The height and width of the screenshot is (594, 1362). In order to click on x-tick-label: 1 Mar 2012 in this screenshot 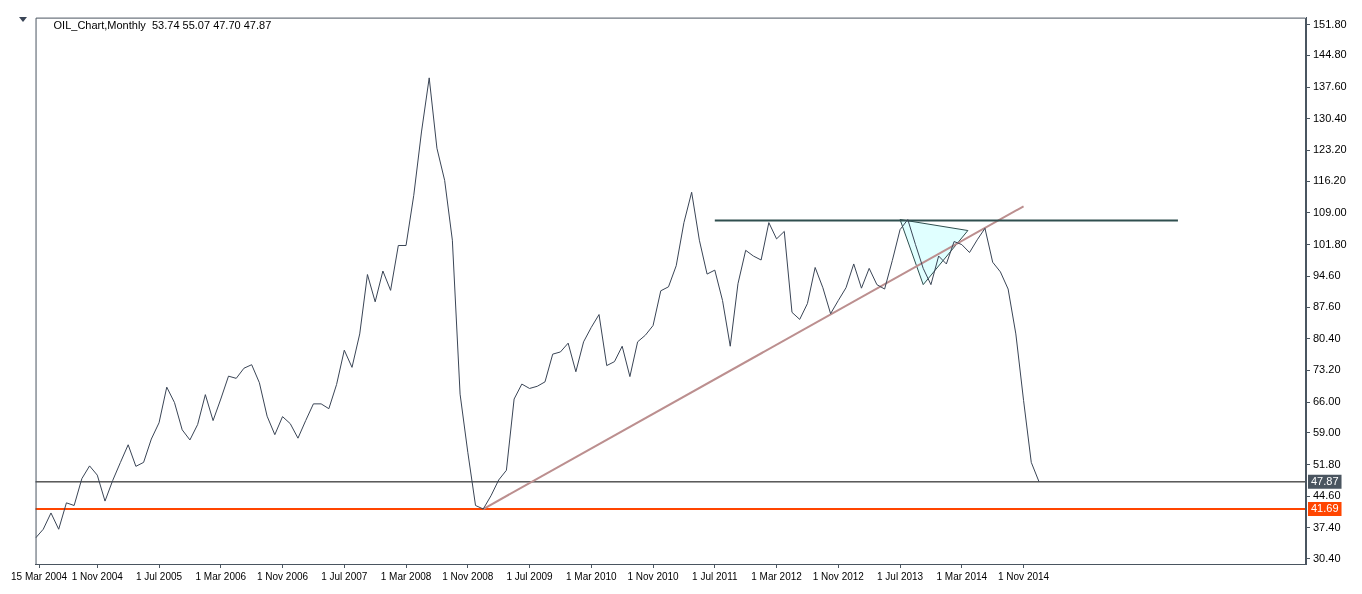, I will do `click(777, 576)`.